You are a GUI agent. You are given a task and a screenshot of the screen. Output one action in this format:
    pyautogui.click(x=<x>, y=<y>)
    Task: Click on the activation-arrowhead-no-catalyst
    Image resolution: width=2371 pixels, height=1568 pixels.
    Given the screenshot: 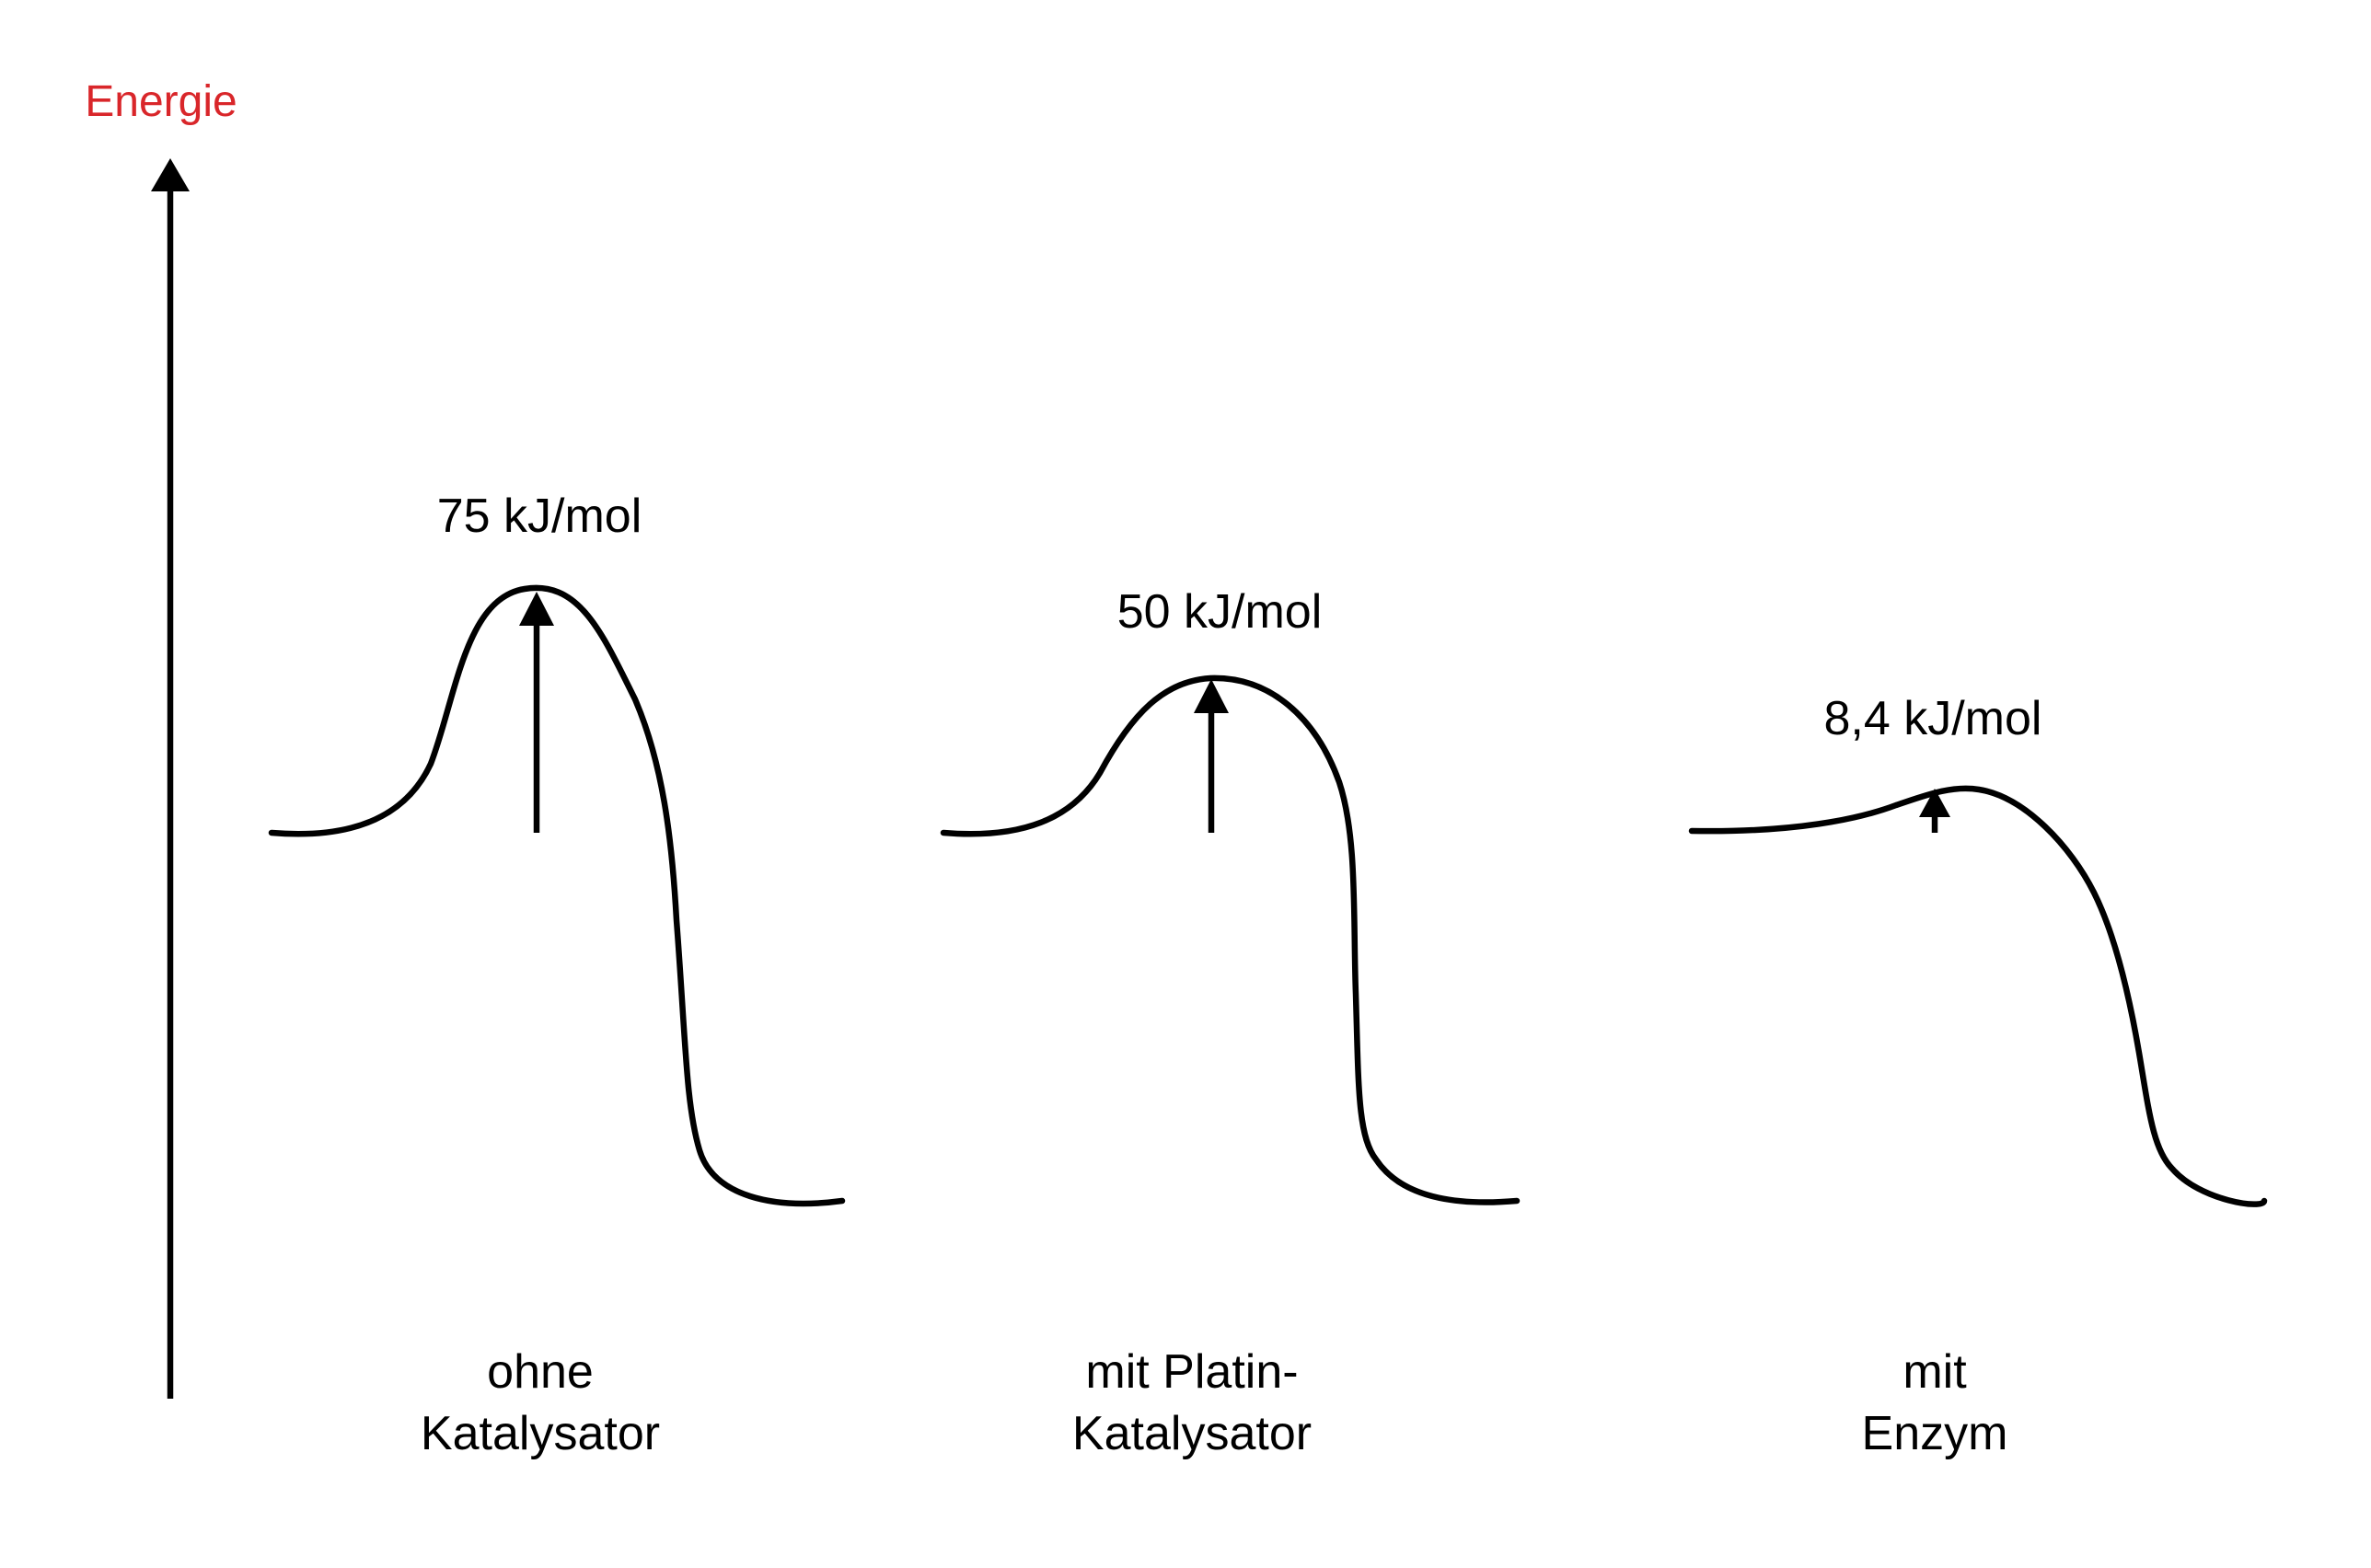 What is the action you would take?
    pyautogui.click(x=536, y=609)
    